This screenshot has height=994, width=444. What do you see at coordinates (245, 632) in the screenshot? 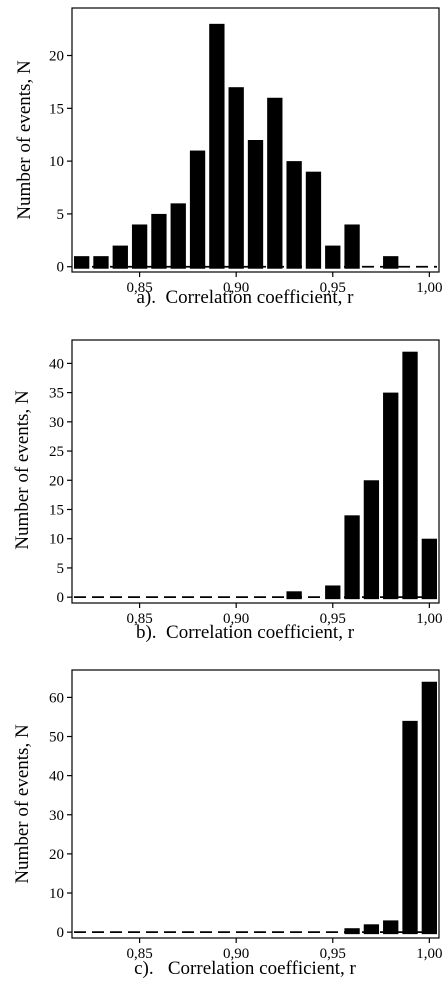
I see `panel-caption: b). Correlation coefficient, r` at bounding box center [245, 632].